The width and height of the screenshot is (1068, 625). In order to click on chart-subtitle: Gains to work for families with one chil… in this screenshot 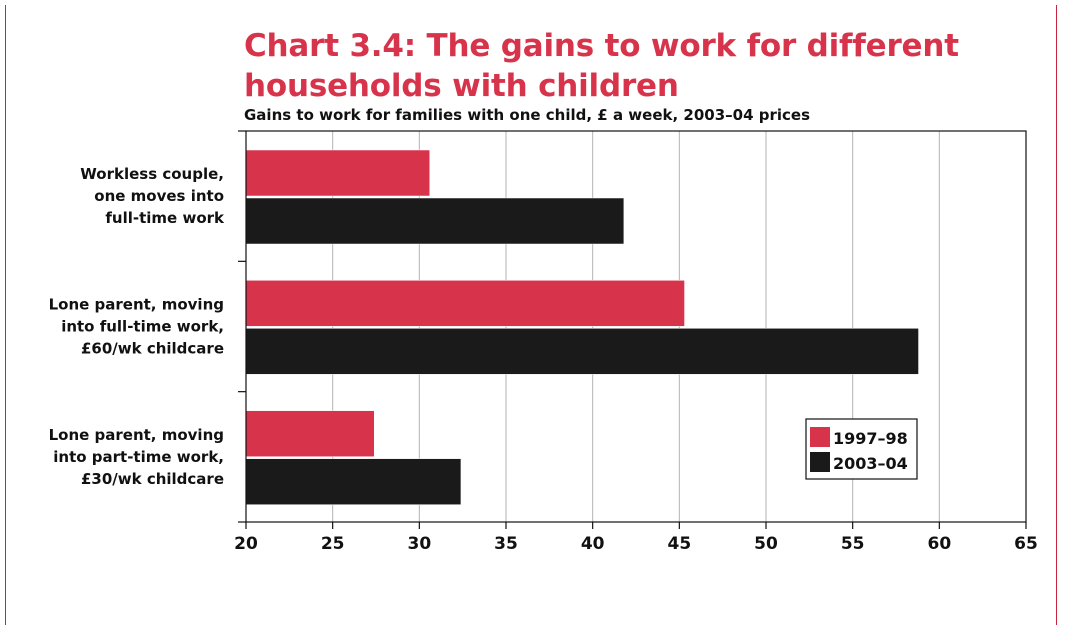, I will do `click(527, 115)`.